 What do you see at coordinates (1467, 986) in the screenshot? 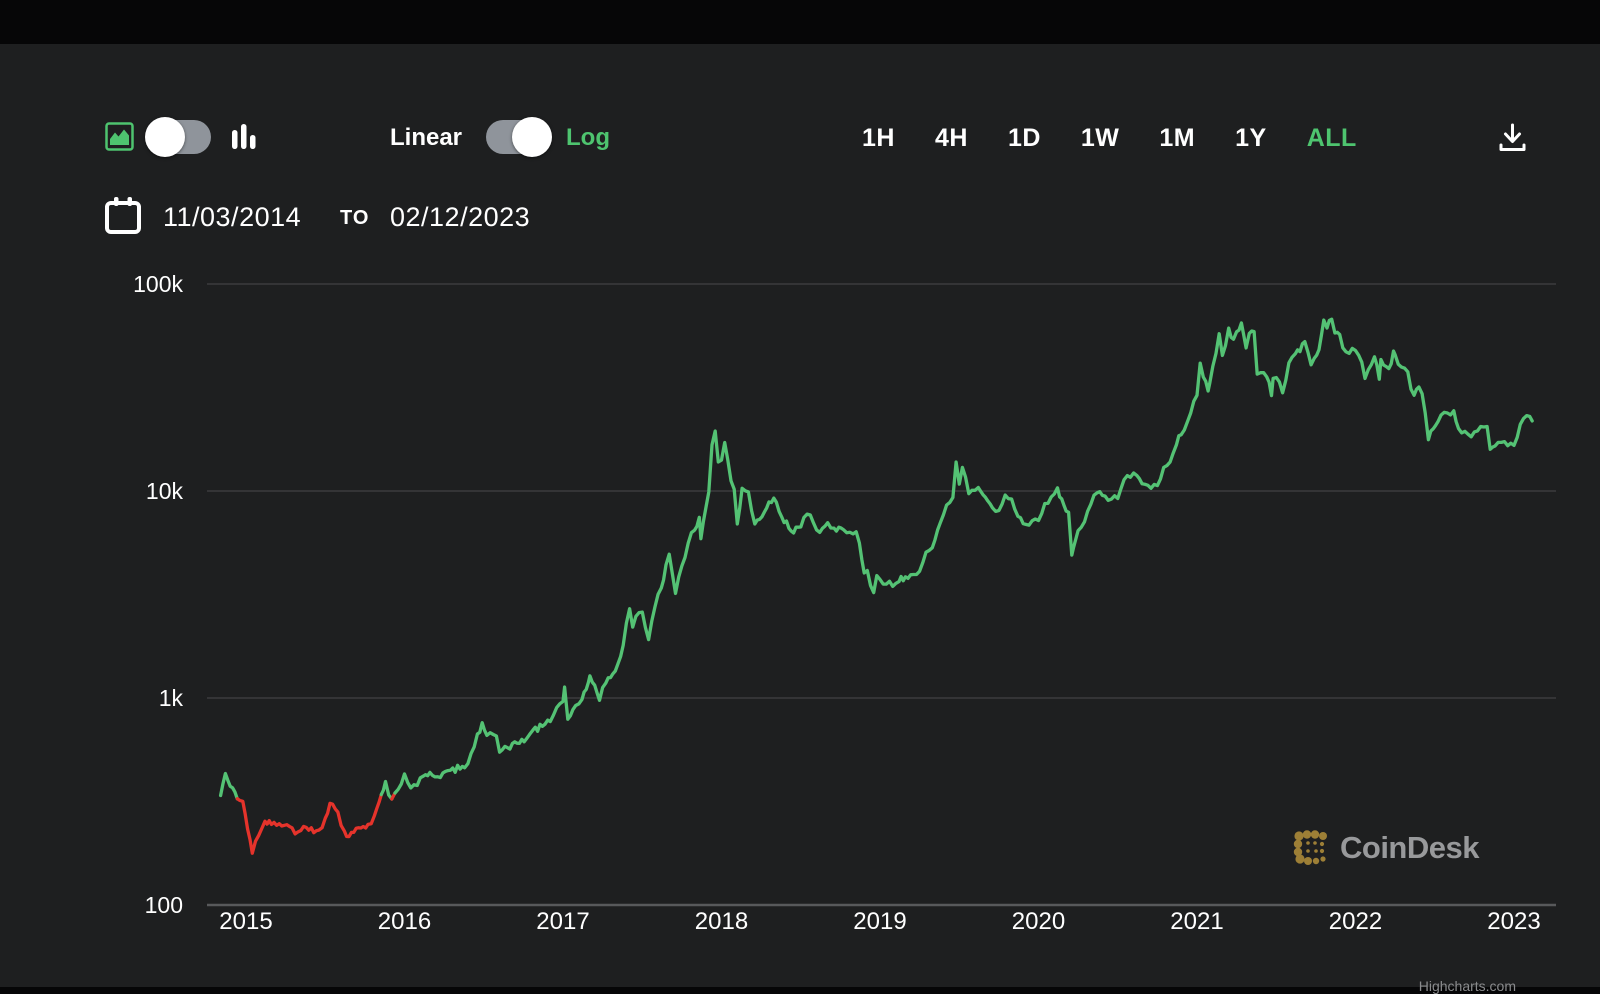
I see `highcharts-credit: Highcharts.com` at bounding box center [1467, 986].